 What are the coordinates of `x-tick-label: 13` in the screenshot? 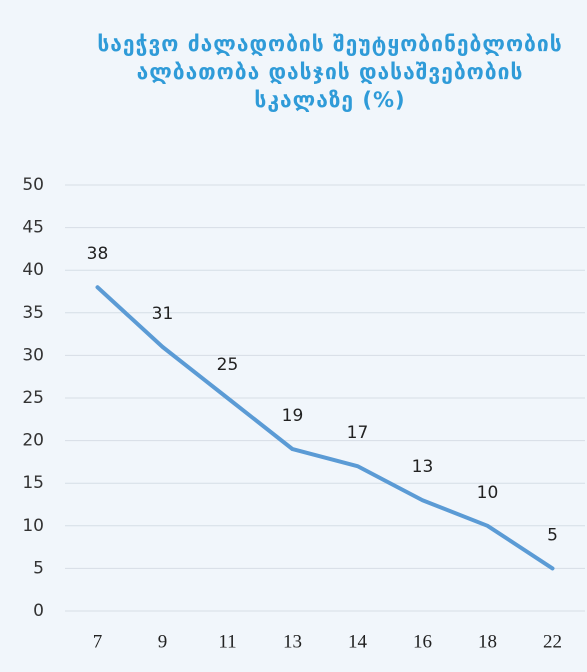 It's located at (292, 641).